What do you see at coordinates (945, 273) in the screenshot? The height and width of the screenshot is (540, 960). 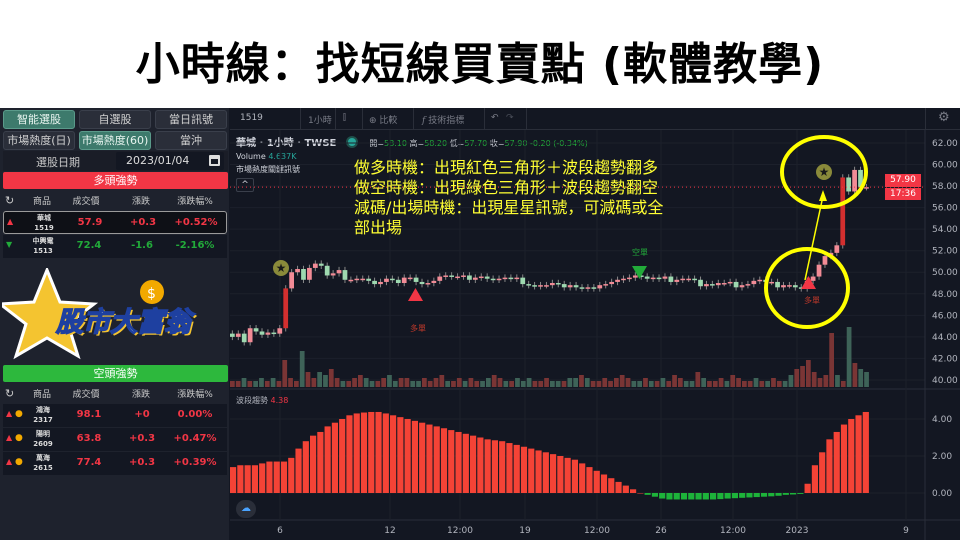 I see `price-axis-tick: 50.00` at bounding box center [945, 273].